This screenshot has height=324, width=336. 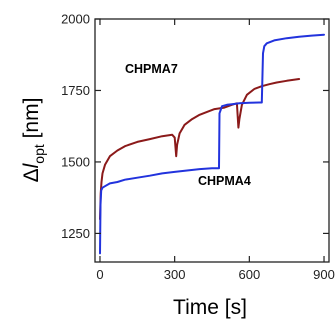 I want to click on series-label-chpma4: CHPMA4, so click(x=224, y=181).